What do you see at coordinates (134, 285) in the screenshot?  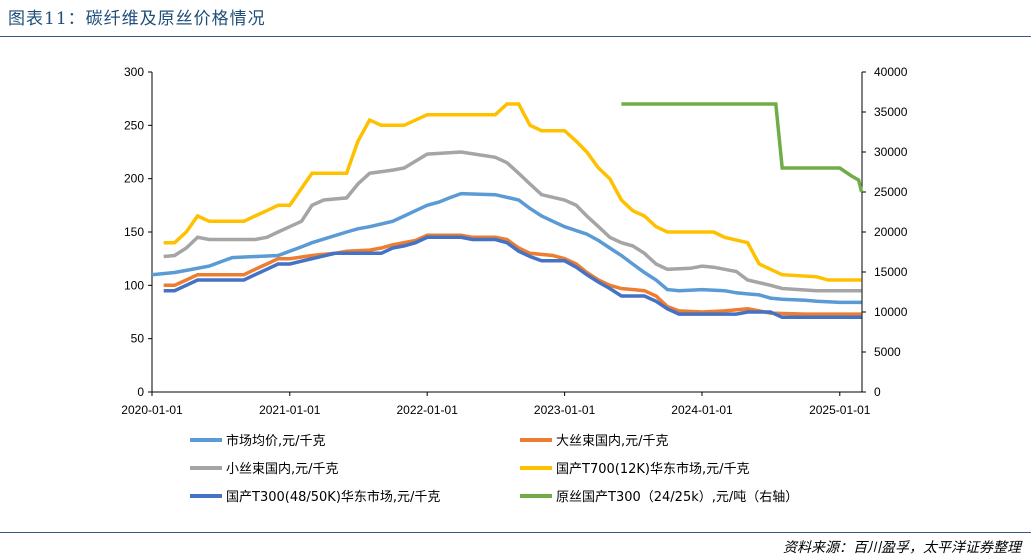 I see `y-left-tick-label: 100` at bounding box center [134, 285].